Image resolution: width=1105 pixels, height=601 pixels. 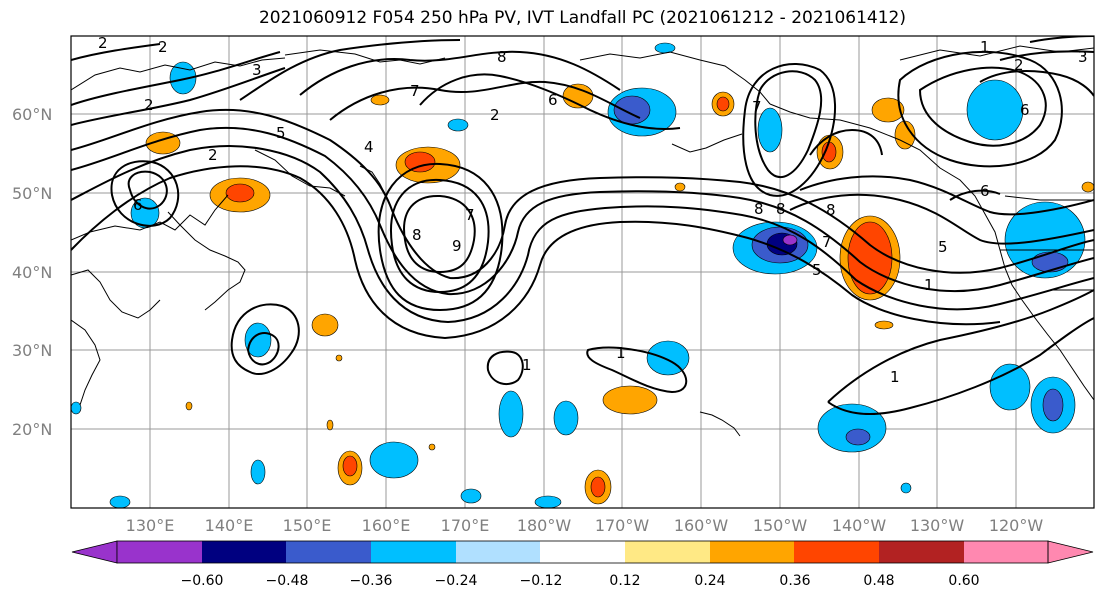 I want to click on colorbar-label: −0.36, so click(x=371, y=581).